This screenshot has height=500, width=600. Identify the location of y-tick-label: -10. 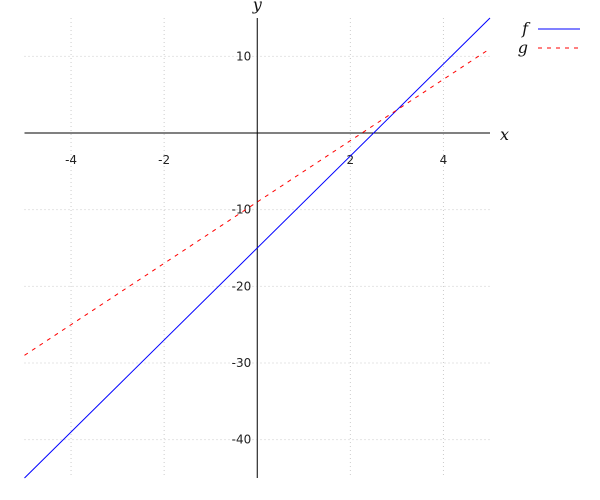
(242, 210).